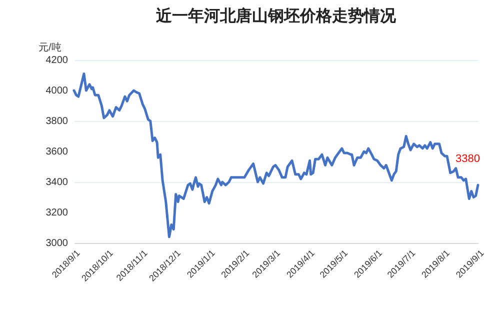 The height and width of the screenshot is (330, 498). Describe the element at coordinates (276, 16) in the screenshot. I see `chart-title: 近一年河北唐山钢坯价格走势情况` at that location.